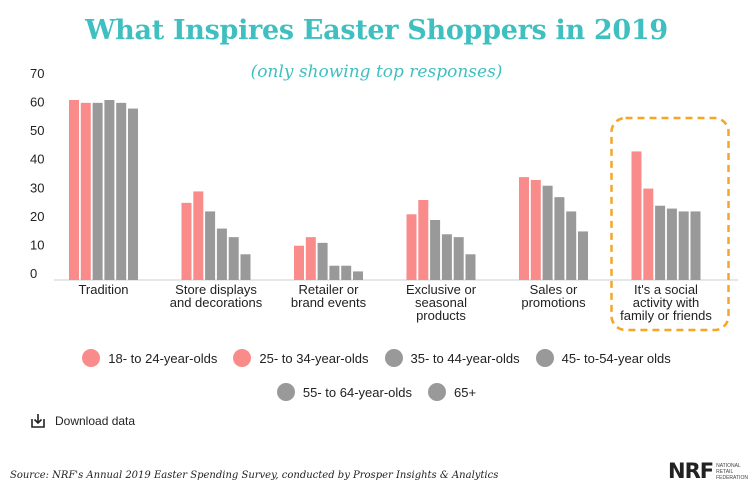 The image size is (753, 491). I want to click on x-tick-label: seasonal, so click(441, 302).